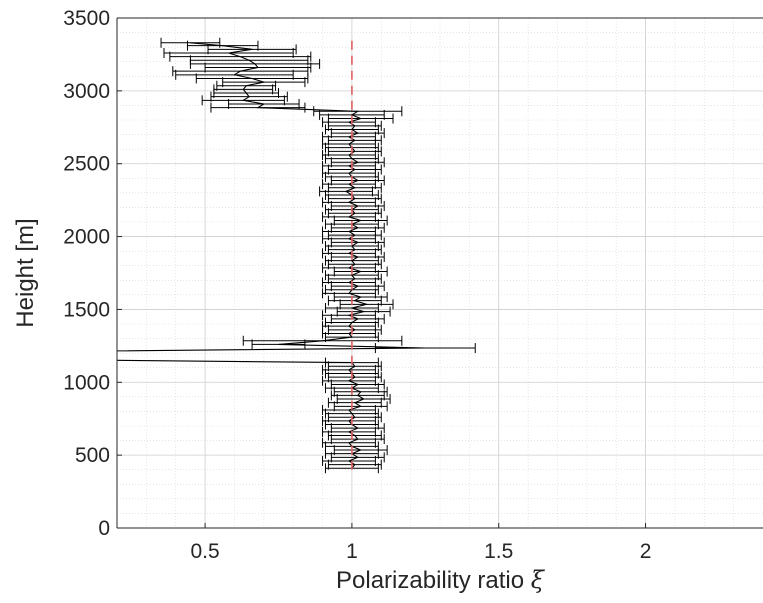  What do you see at coordinates (538, 580) in the screenshot?
I see `x-axis-label-symbol: ξ` at bounding box center [538, 580].